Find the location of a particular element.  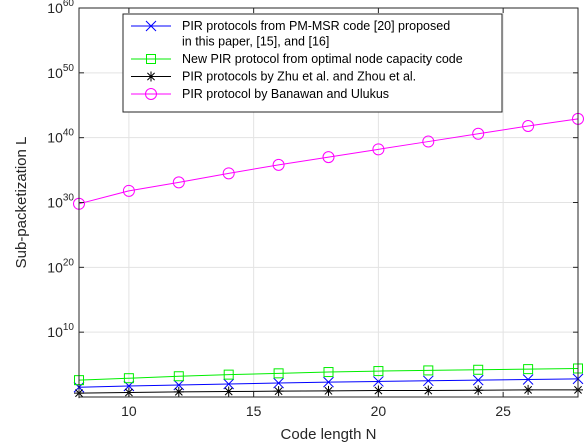

x-axis-label: Code length N is located at coordinates (329, 434).